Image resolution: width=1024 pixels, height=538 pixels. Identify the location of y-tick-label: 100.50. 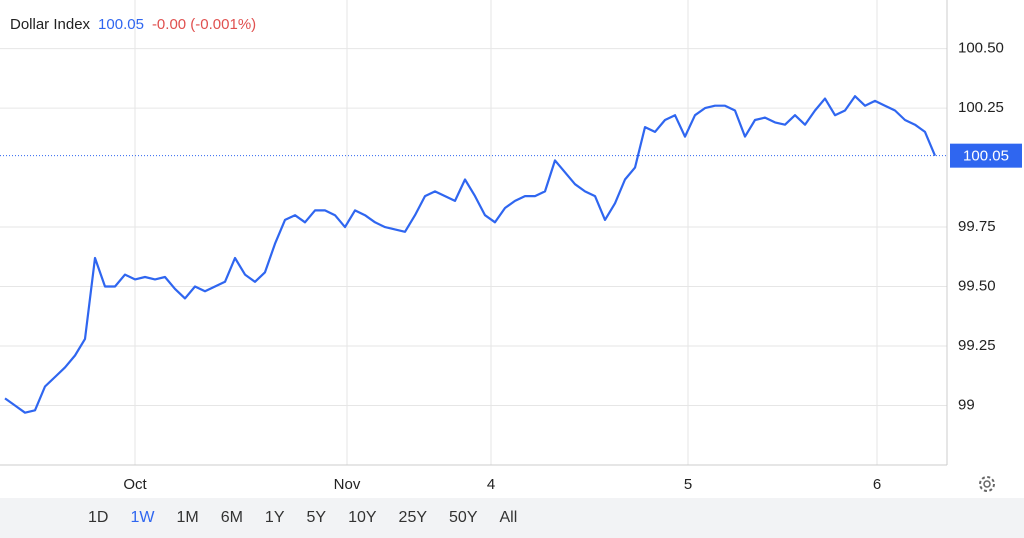
(981, 48).